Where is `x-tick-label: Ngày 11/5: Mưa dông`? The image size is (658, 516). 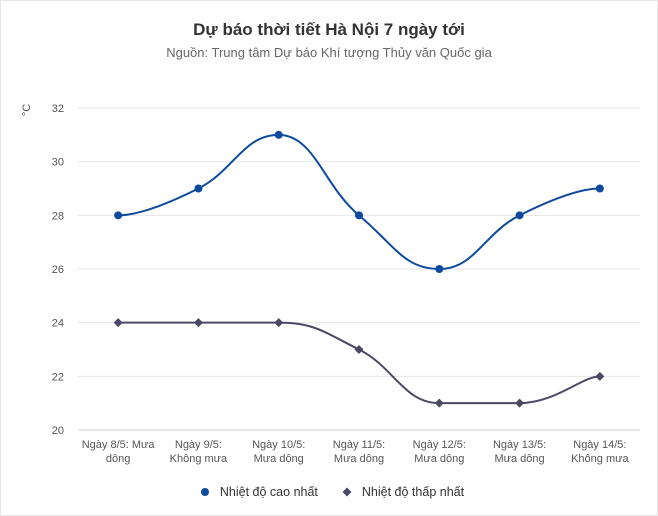 x-tick-label: Ngày 11/5: Mưa dông is located at coordinates (359, 452).